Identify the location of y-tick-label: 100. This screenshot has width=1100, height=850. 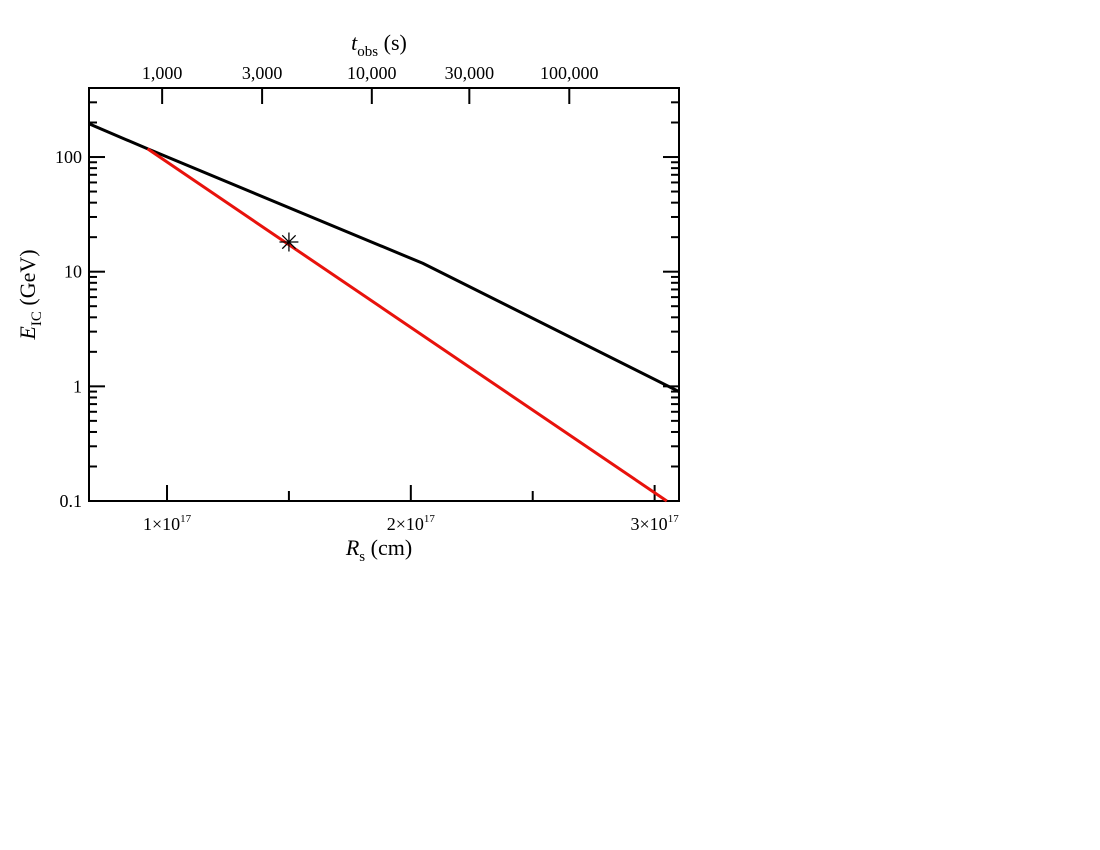
(68, 157).